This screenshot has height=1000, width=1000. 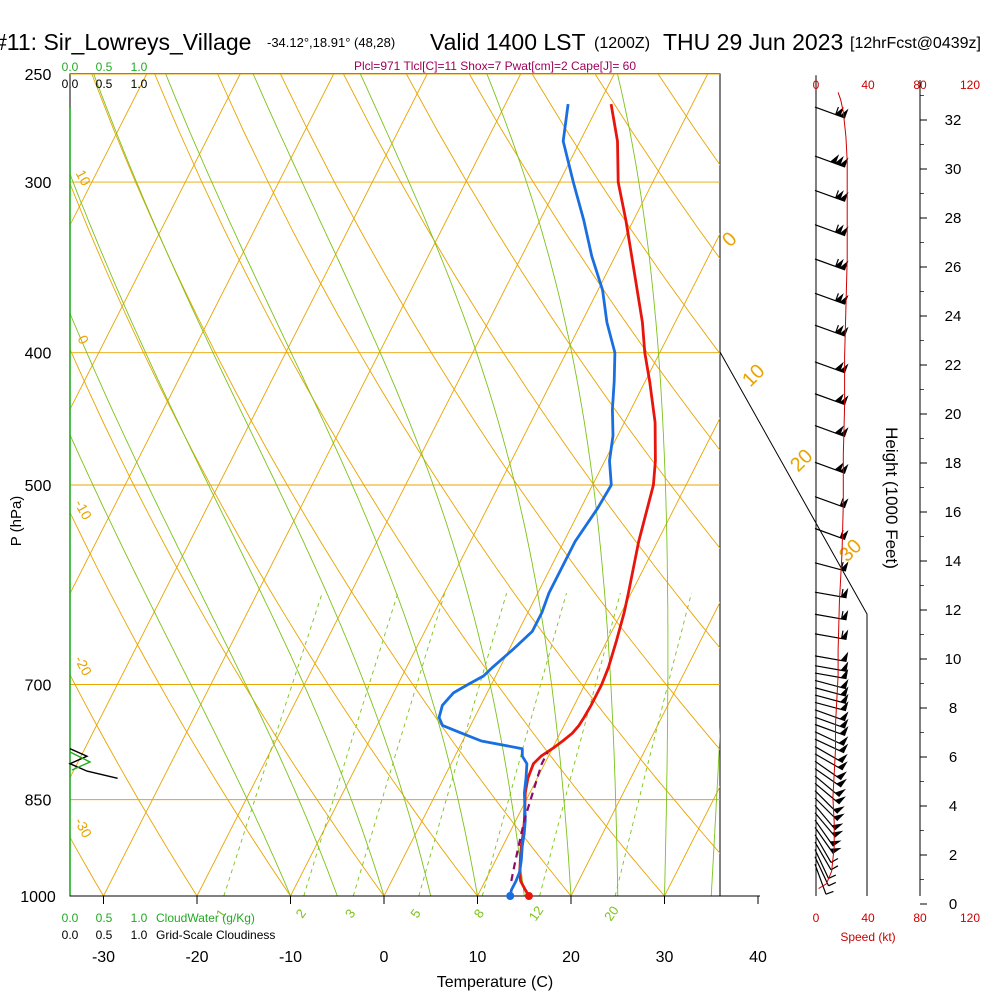 I want to click on isotherm-label: 10, so click(x=84, y=177).